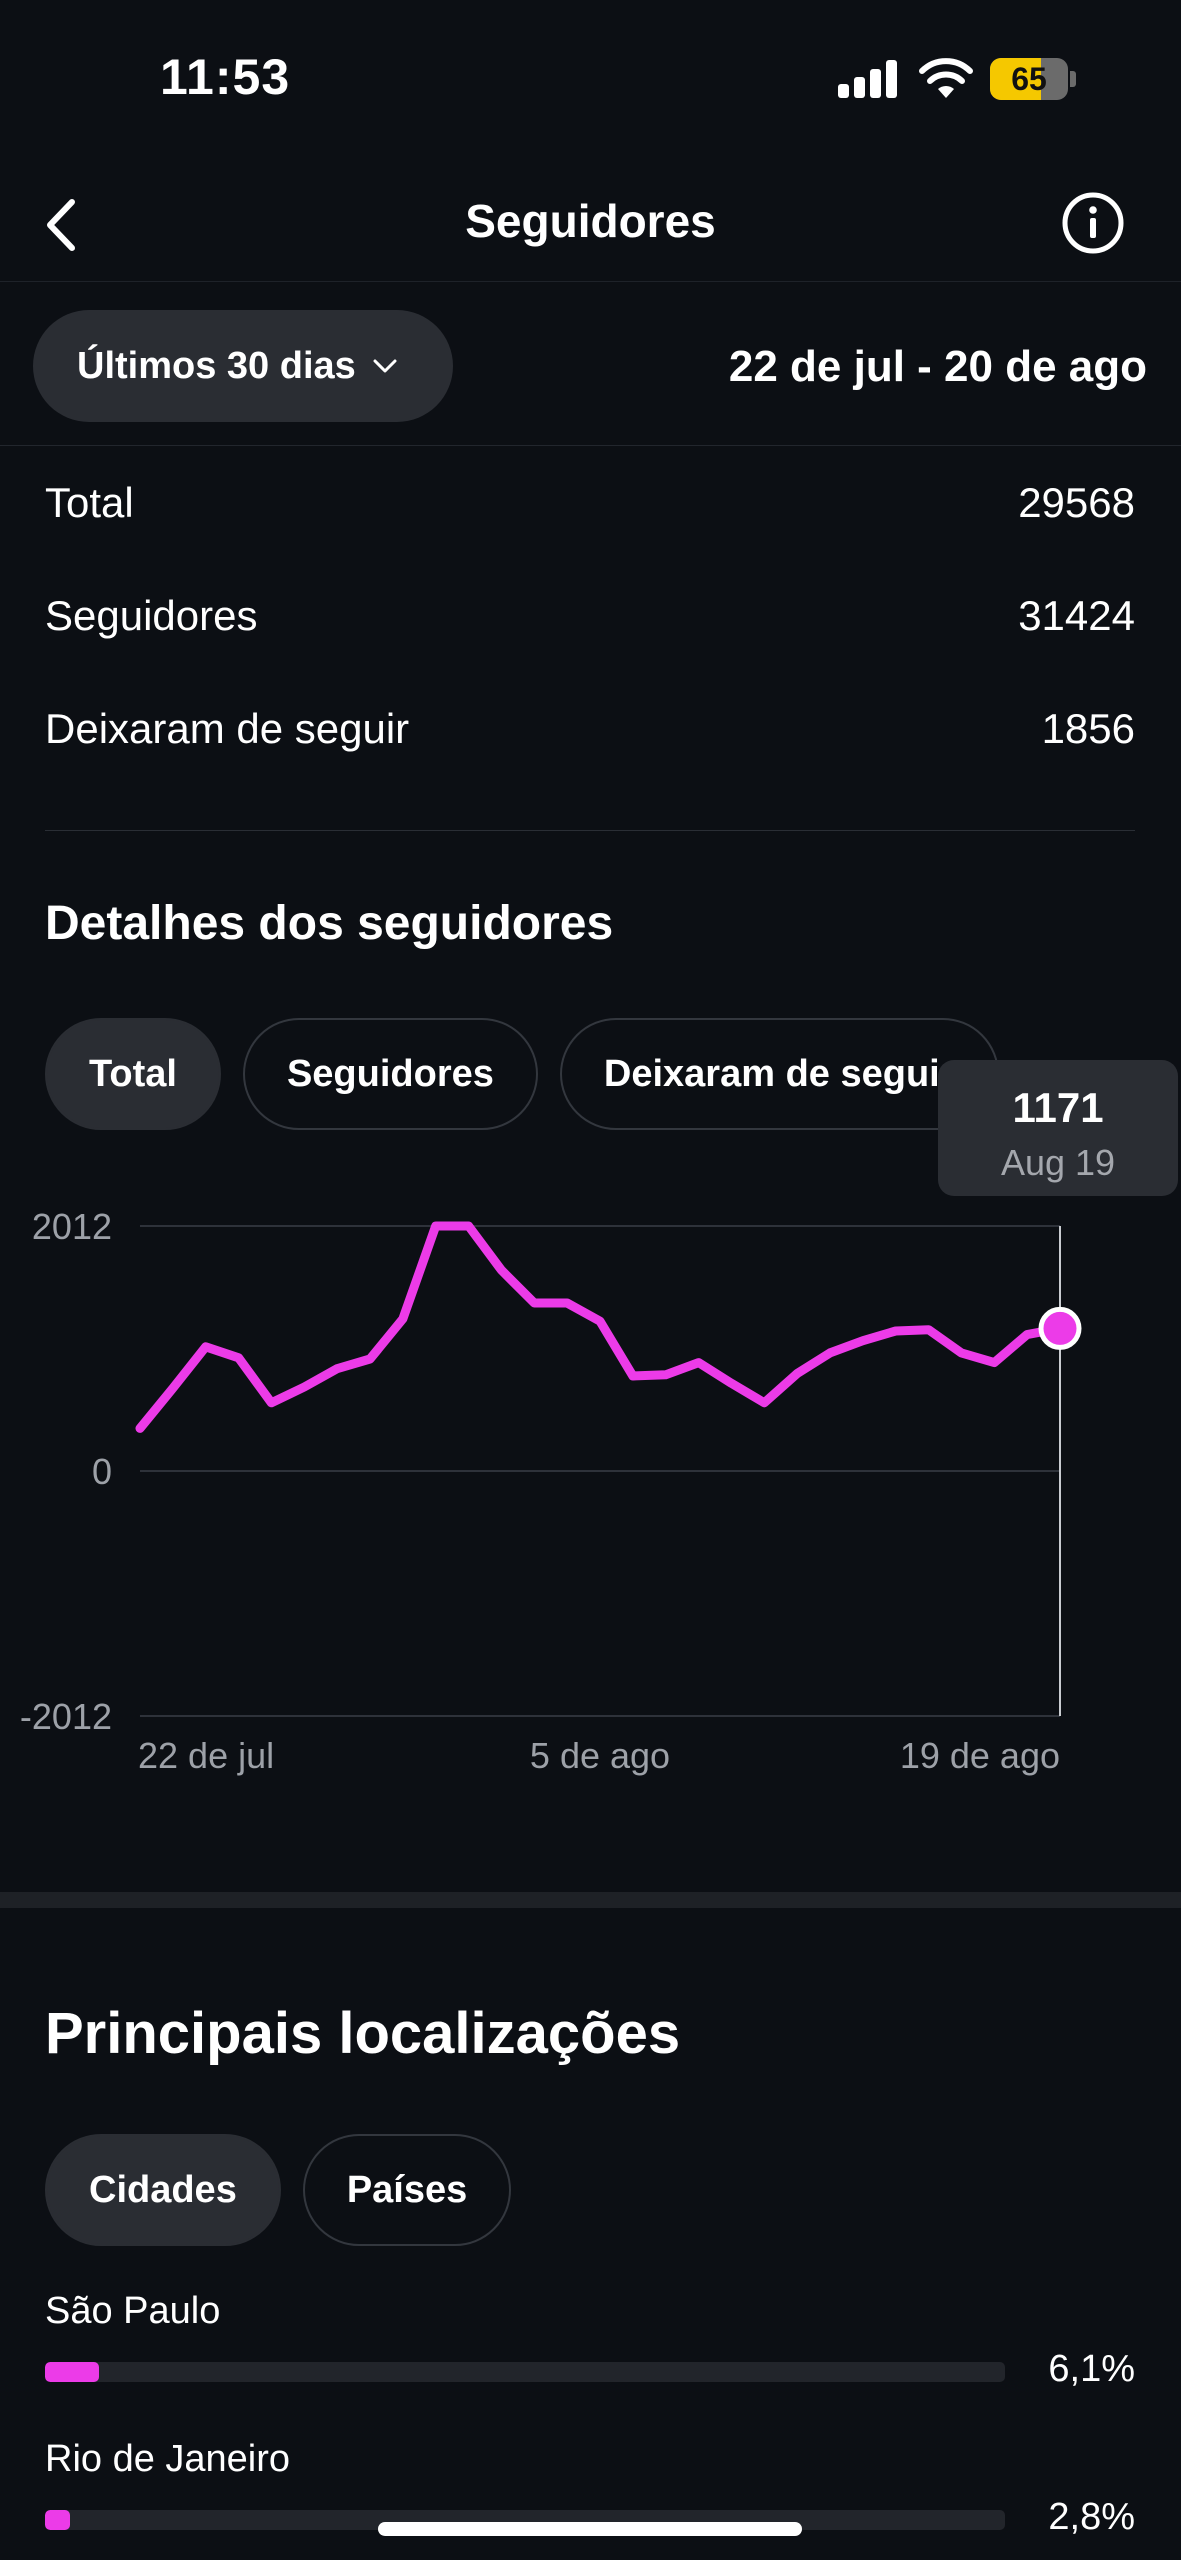  Describe the element at coordinates (590, 75) in the screenshot. I see `status-bar: 11:53 65` at that location.